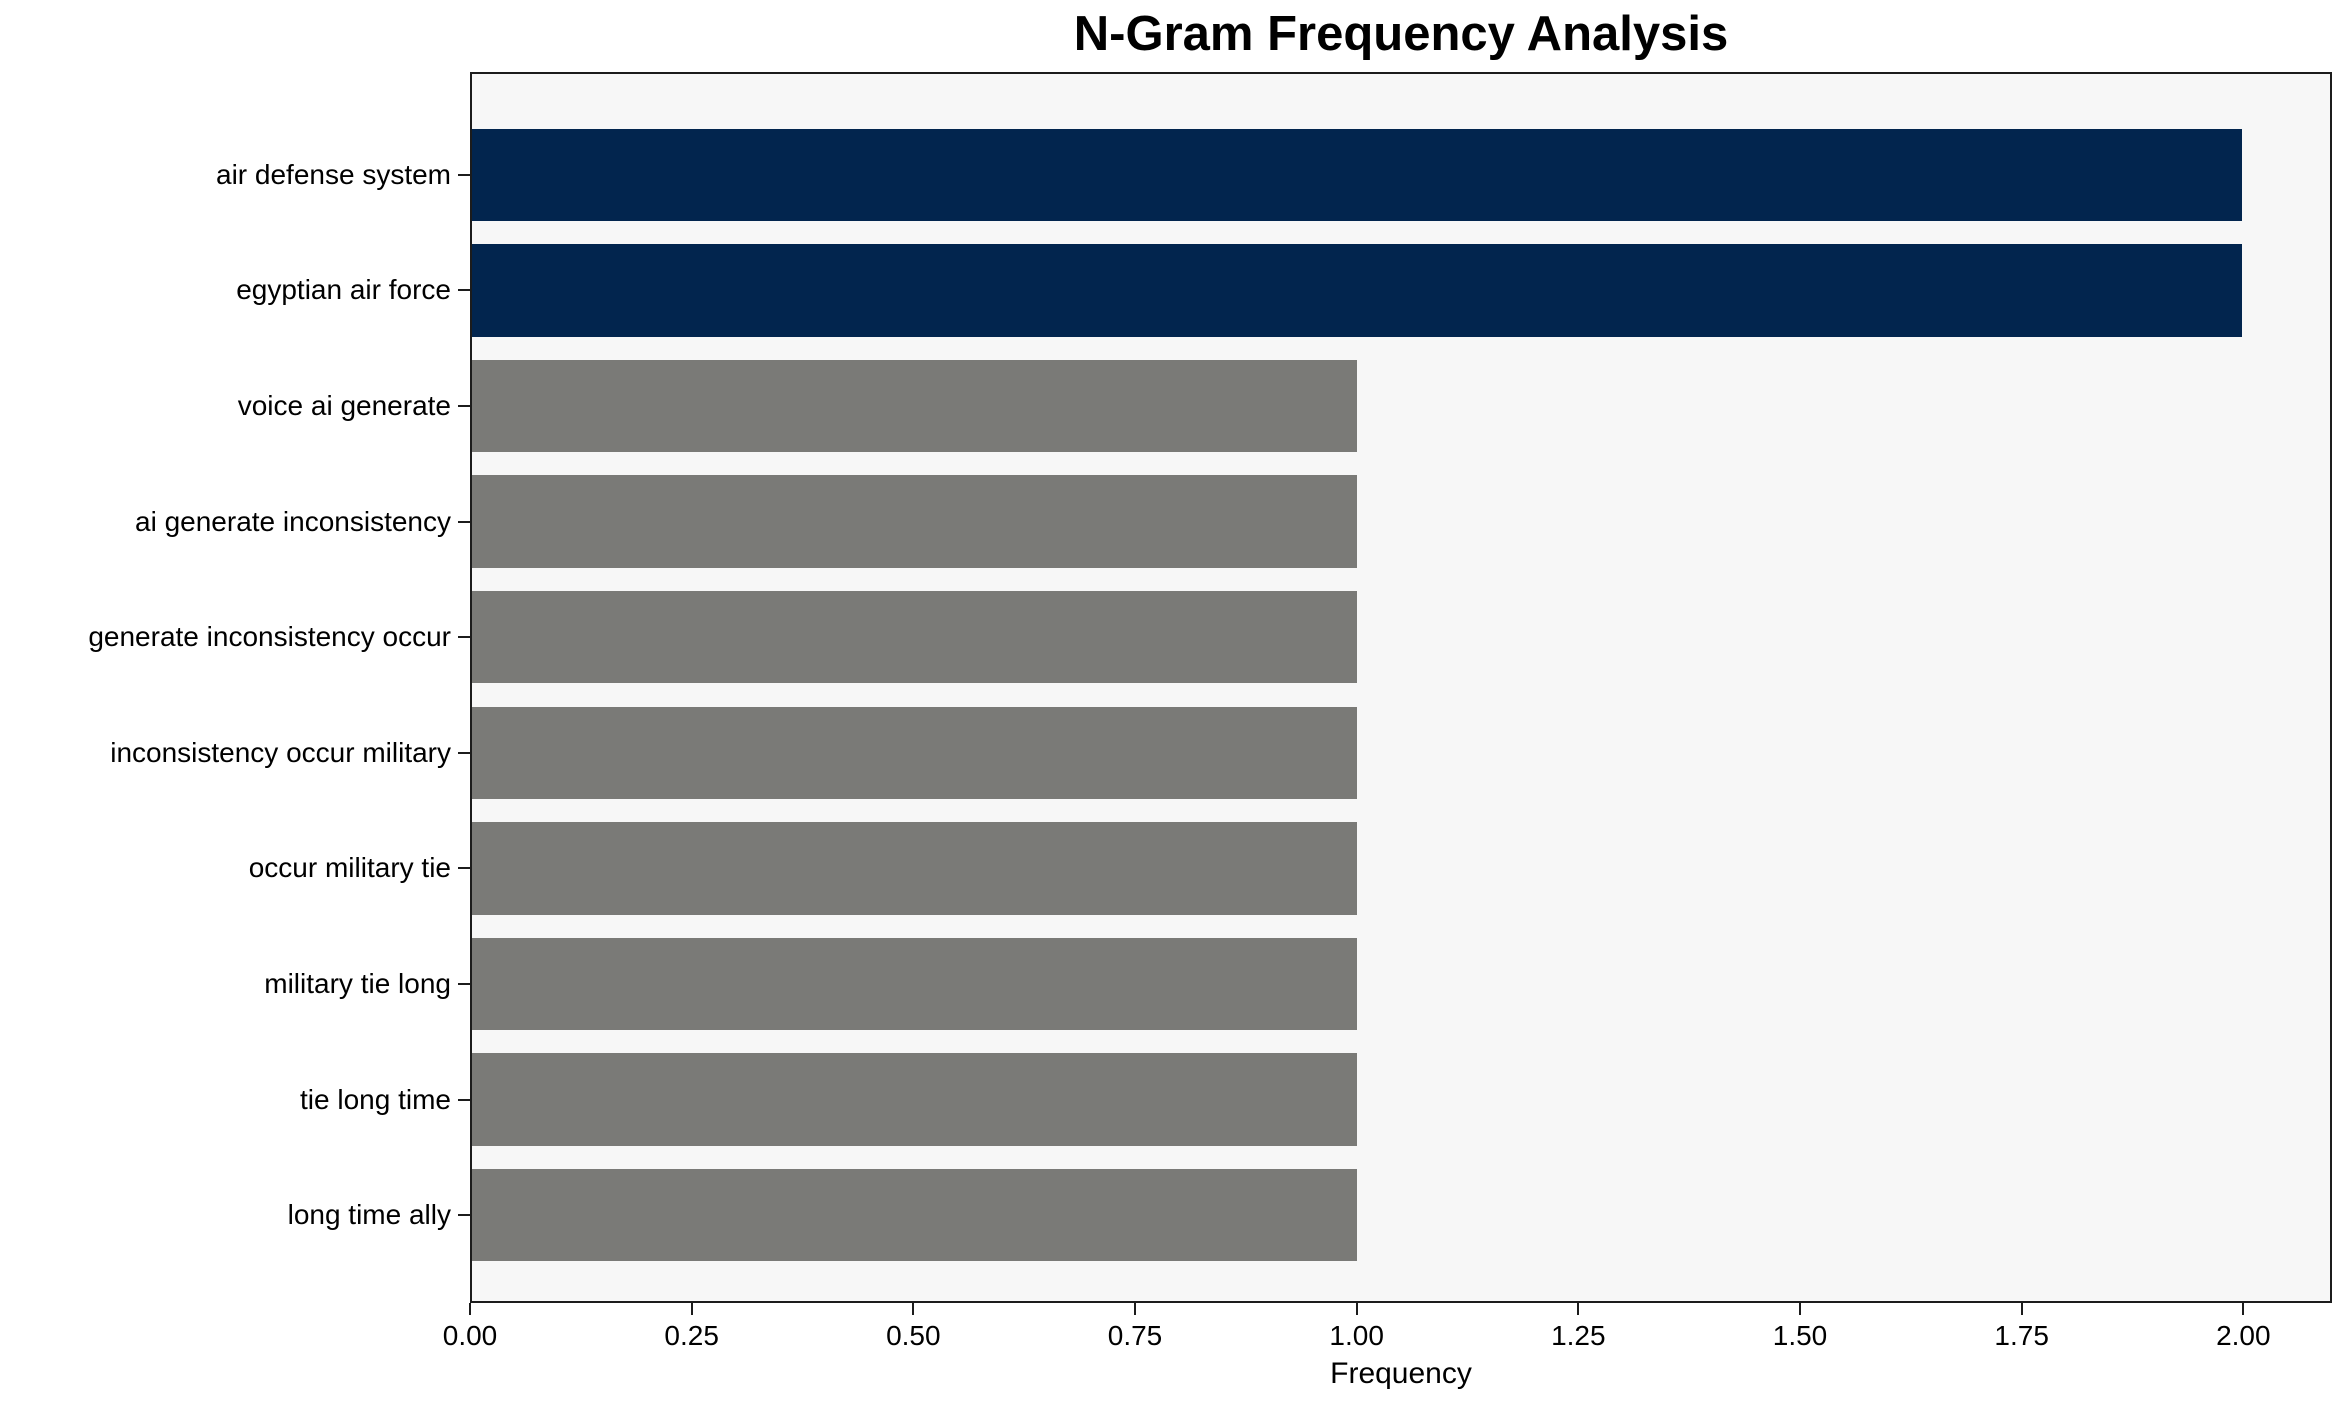 This screenshot has height=1414, width=2351. I want to click on x-axis-title: Frequency, so click(1401, 1373).